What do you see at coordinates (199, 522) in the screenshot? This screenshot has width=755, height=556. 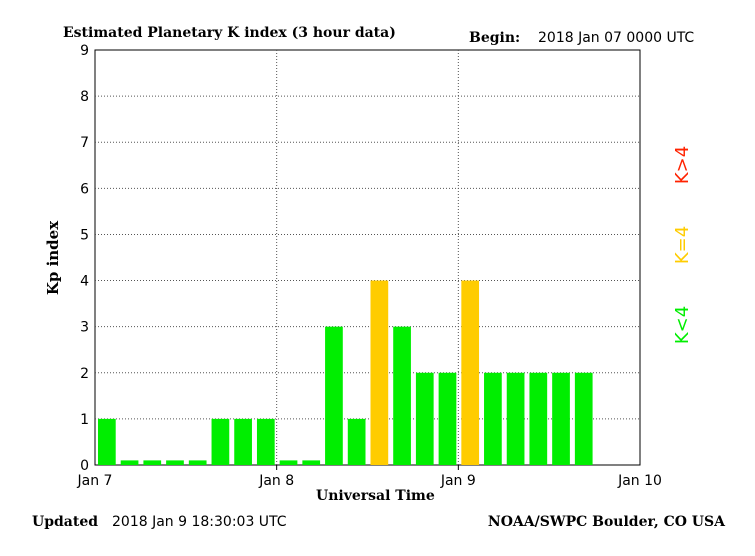 I see `updated-value: 2018 Jan 9 18:30:03 UTC` at bounding box center [199, 522].